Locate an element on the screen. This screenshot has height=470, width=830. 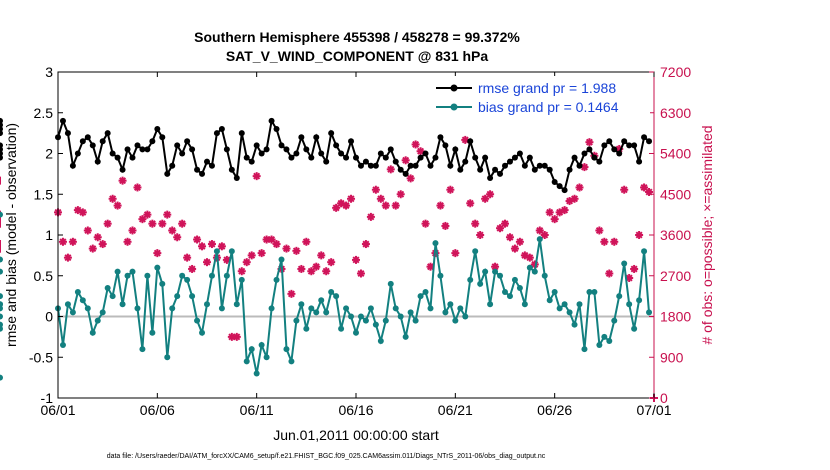
x-tick-label: 06/21 is located at coordinates (455, 410).